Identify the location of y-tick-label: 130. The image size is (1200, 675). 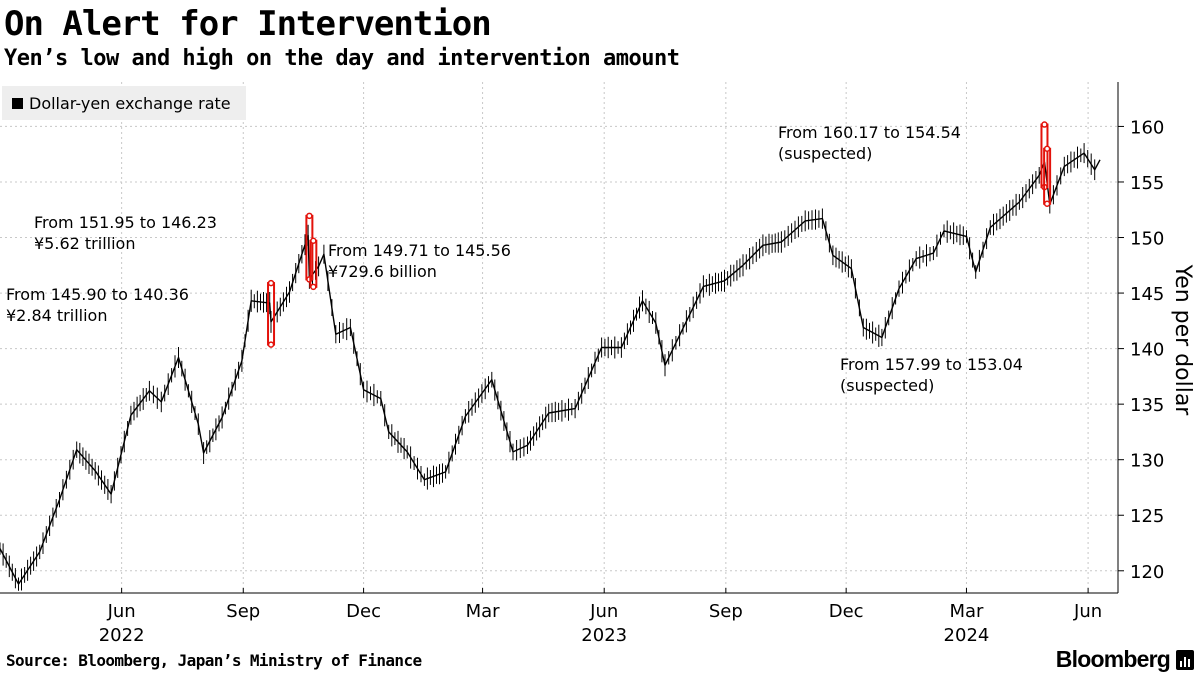
(1147, 461).